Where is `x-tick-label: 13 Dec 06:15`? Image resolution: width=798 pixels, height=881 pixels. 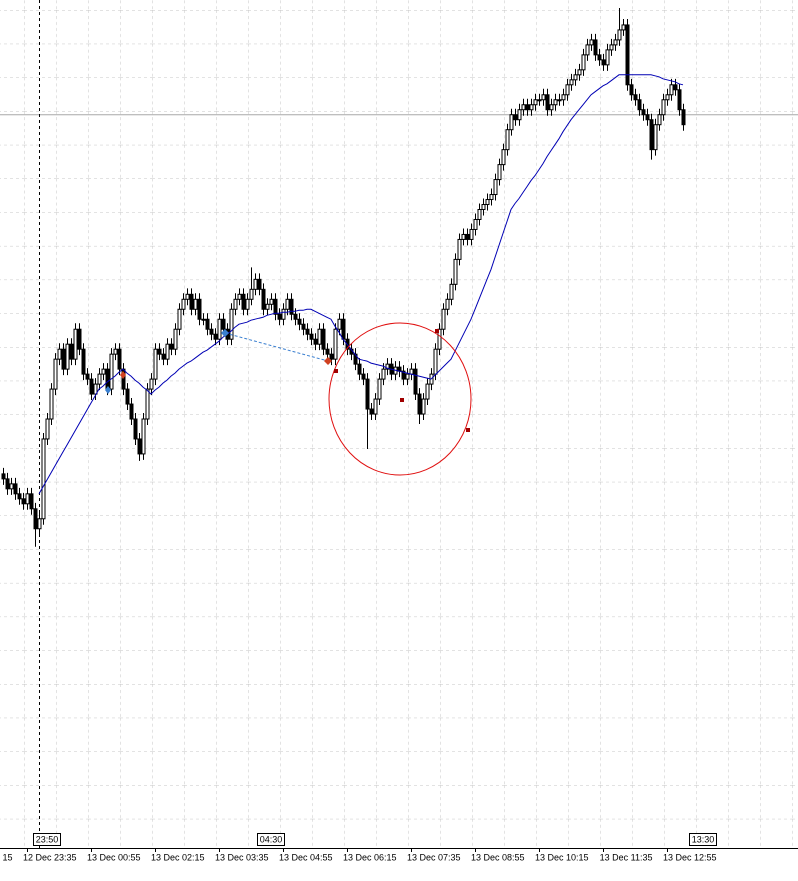 x-tick-label: 13 Dec 06:15 is located at coordinates (370, 857).